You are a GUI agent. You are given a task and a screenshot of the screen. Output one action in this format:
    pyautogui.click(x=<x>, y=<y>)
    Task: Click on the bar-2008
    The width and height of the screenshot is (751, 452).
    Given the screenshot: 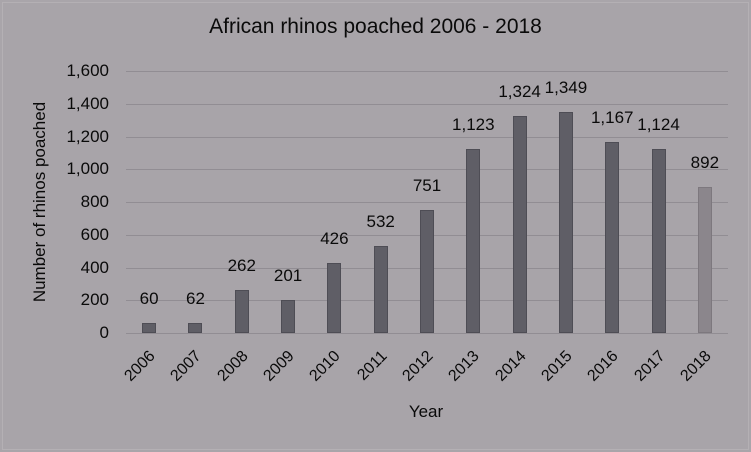 What is the action you would take?
    pyautogui.click(x=241, y=311)
    